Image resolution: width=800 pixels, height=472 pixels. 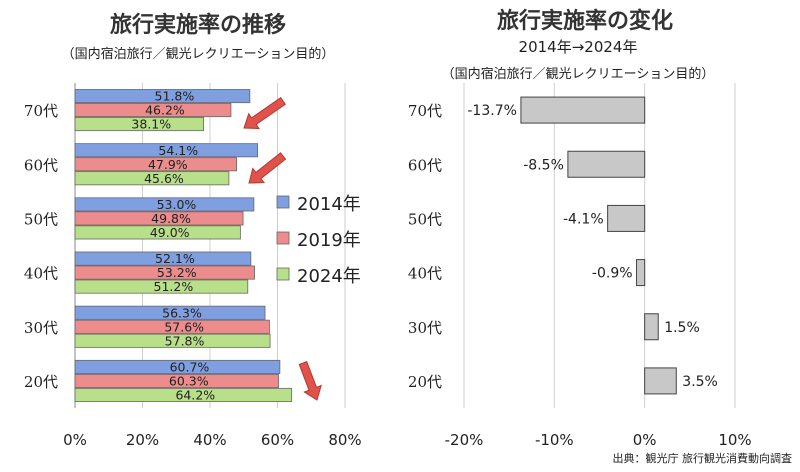 What do you see at coordinates (41, 111) in the screenshot?
I see `left-category-label: 70代` at bounding box center [41, 111].